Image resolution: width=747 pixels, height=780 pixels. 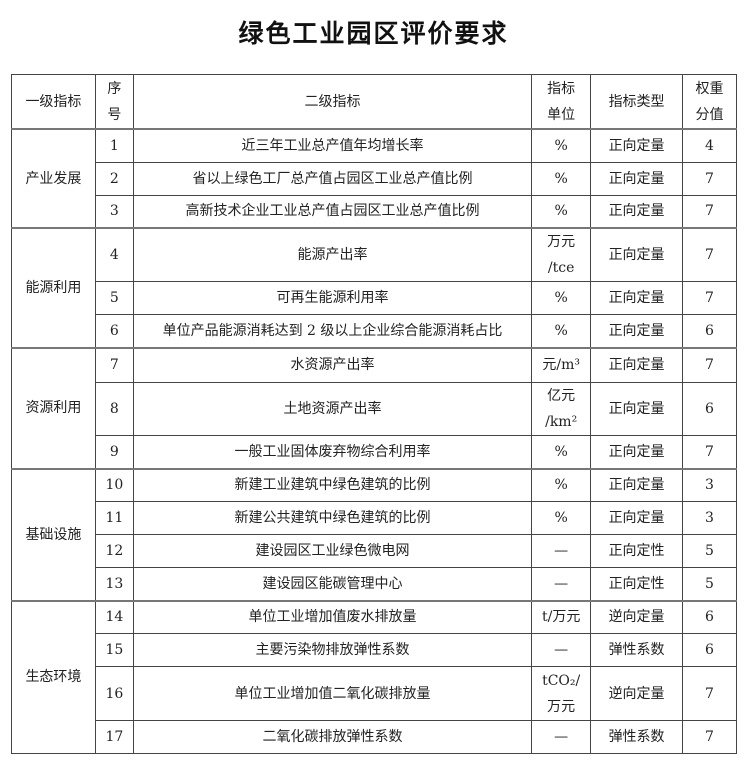 What do you see at coordinates (114, 178) in the screenshot?
I see `row-number-cell: 2` at bounding box center [114, 178].